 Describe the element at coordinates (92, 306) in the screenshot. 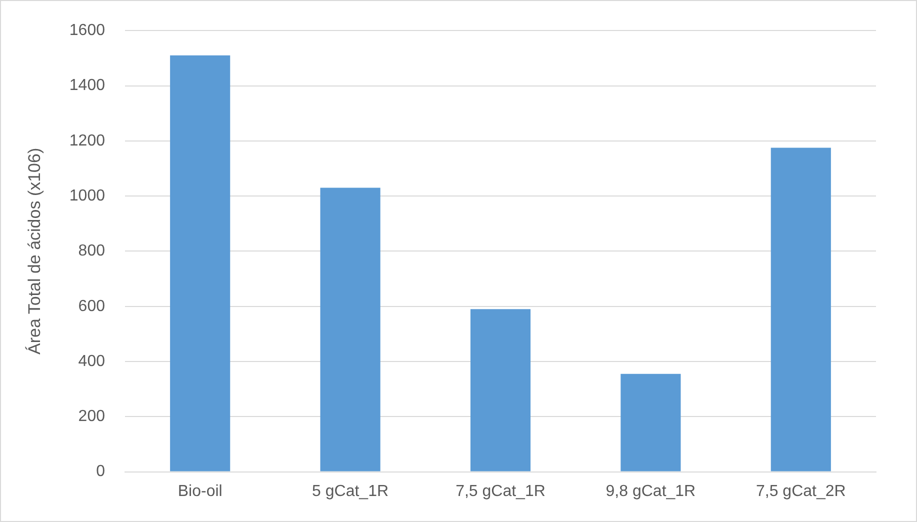

I see `y-tick-label: 600` at that location.